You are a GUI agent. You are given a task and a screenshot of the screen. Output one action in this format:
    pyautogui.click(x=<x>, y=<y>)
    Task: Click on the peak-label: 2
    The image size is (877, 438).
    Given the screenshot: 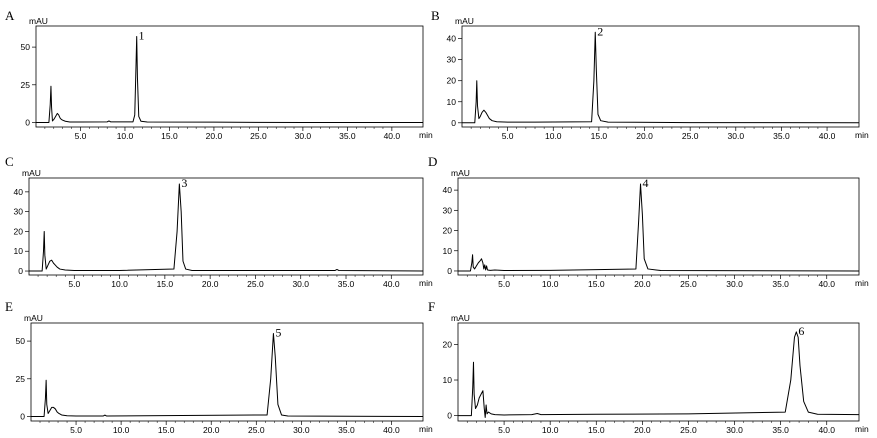 What is the action you would take?
    pyautogui.click(x=600, y=31)
    